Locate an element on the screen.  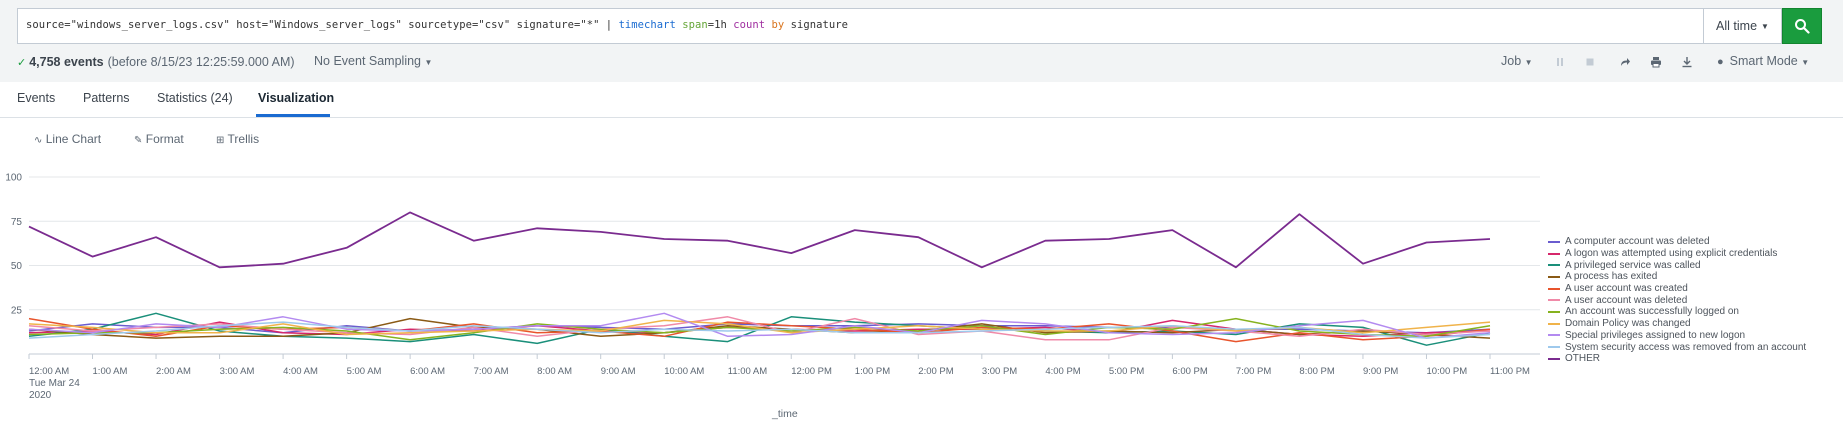
x-tick-label: 7:00 AM is located at coordinates (491, 371).